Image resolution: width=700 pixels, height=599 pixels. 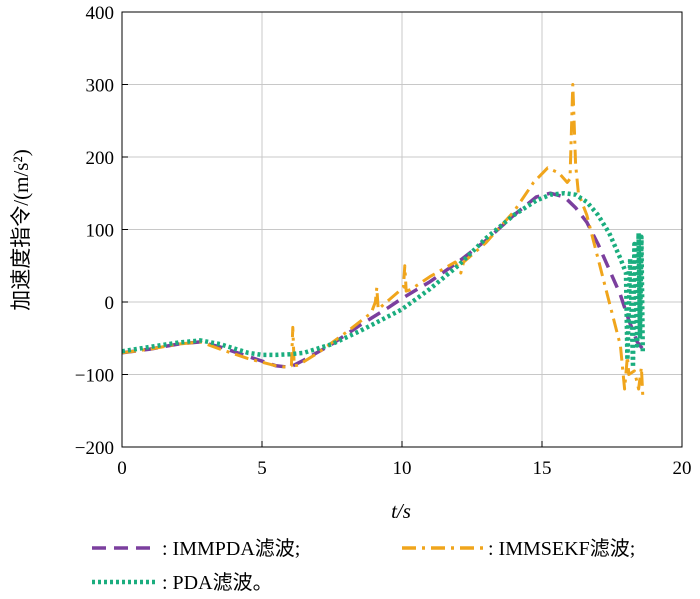 I want to click on y-tick-label: 0, so click(x=110, y=303).